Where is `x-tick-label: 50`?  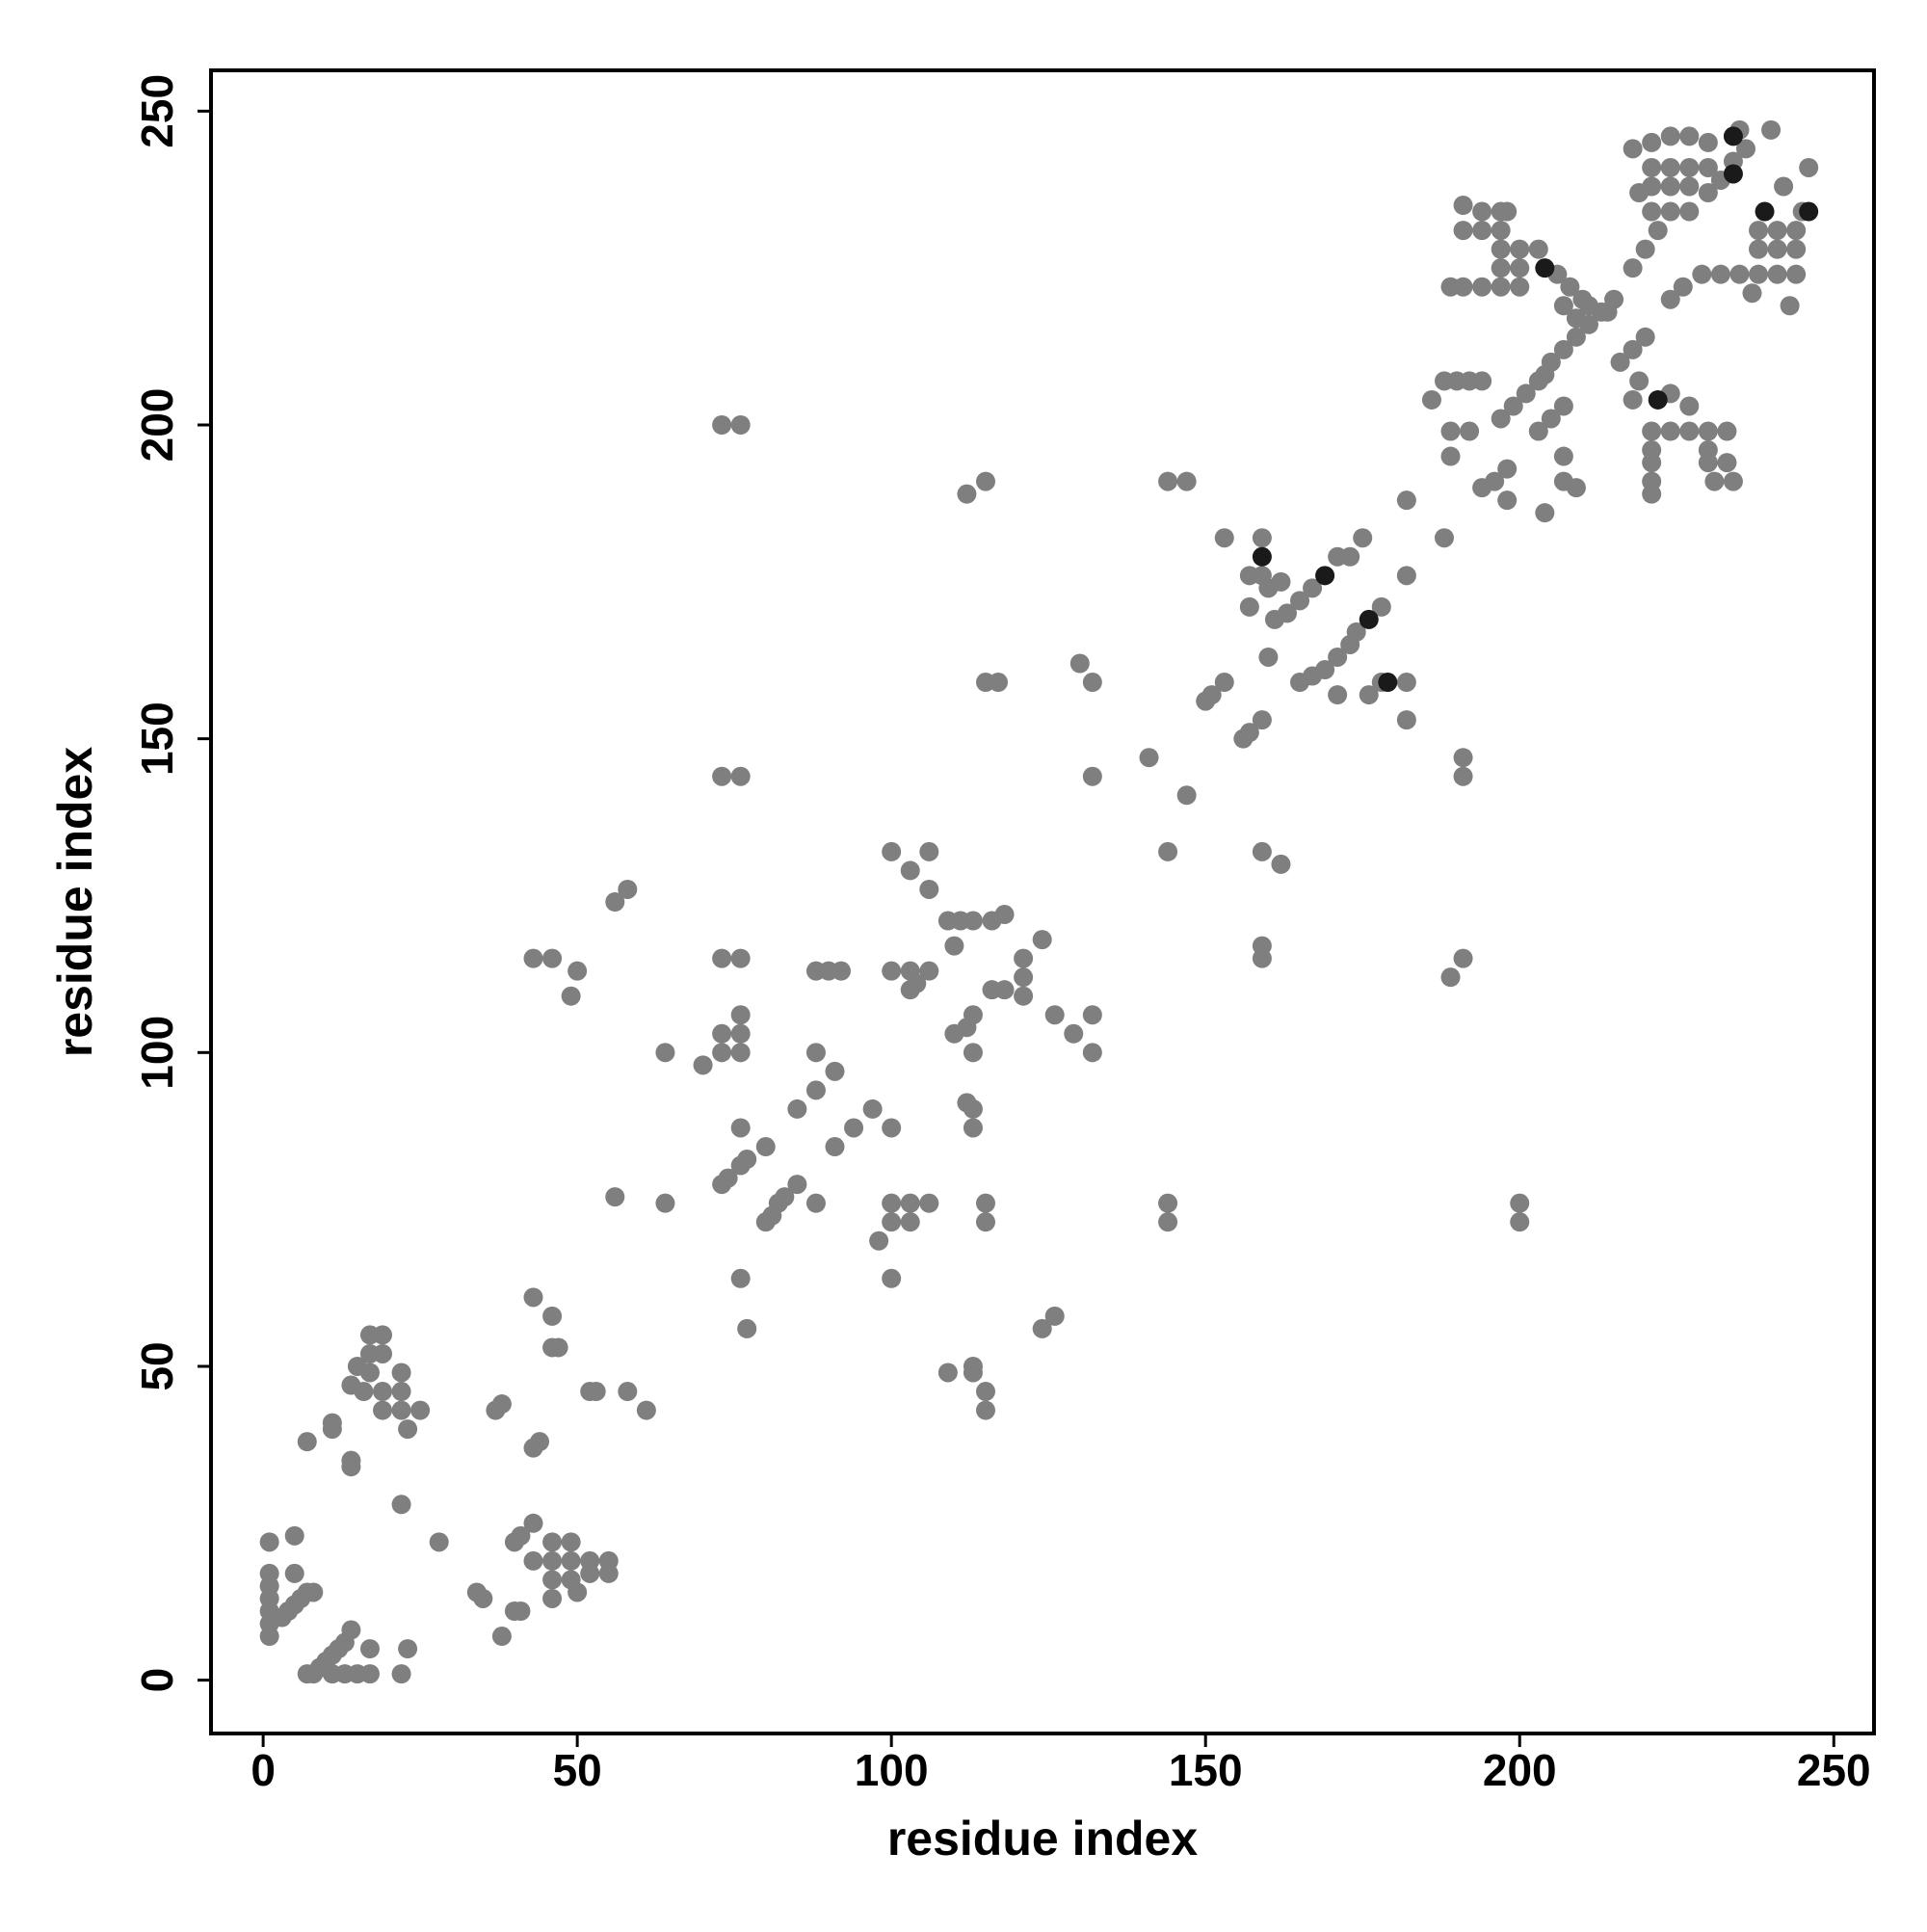
x-tick-label: 50 is located at coordinates (578, 1770).